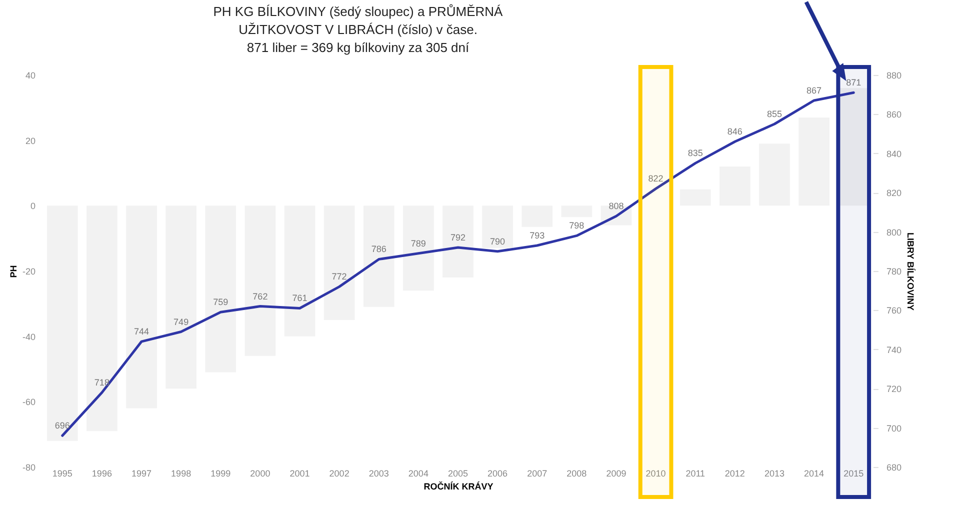  What do you see at coordinates (220, 473) in the screenshot?
I see `x-tick-label: 1999` at bounding box center [220, 473].